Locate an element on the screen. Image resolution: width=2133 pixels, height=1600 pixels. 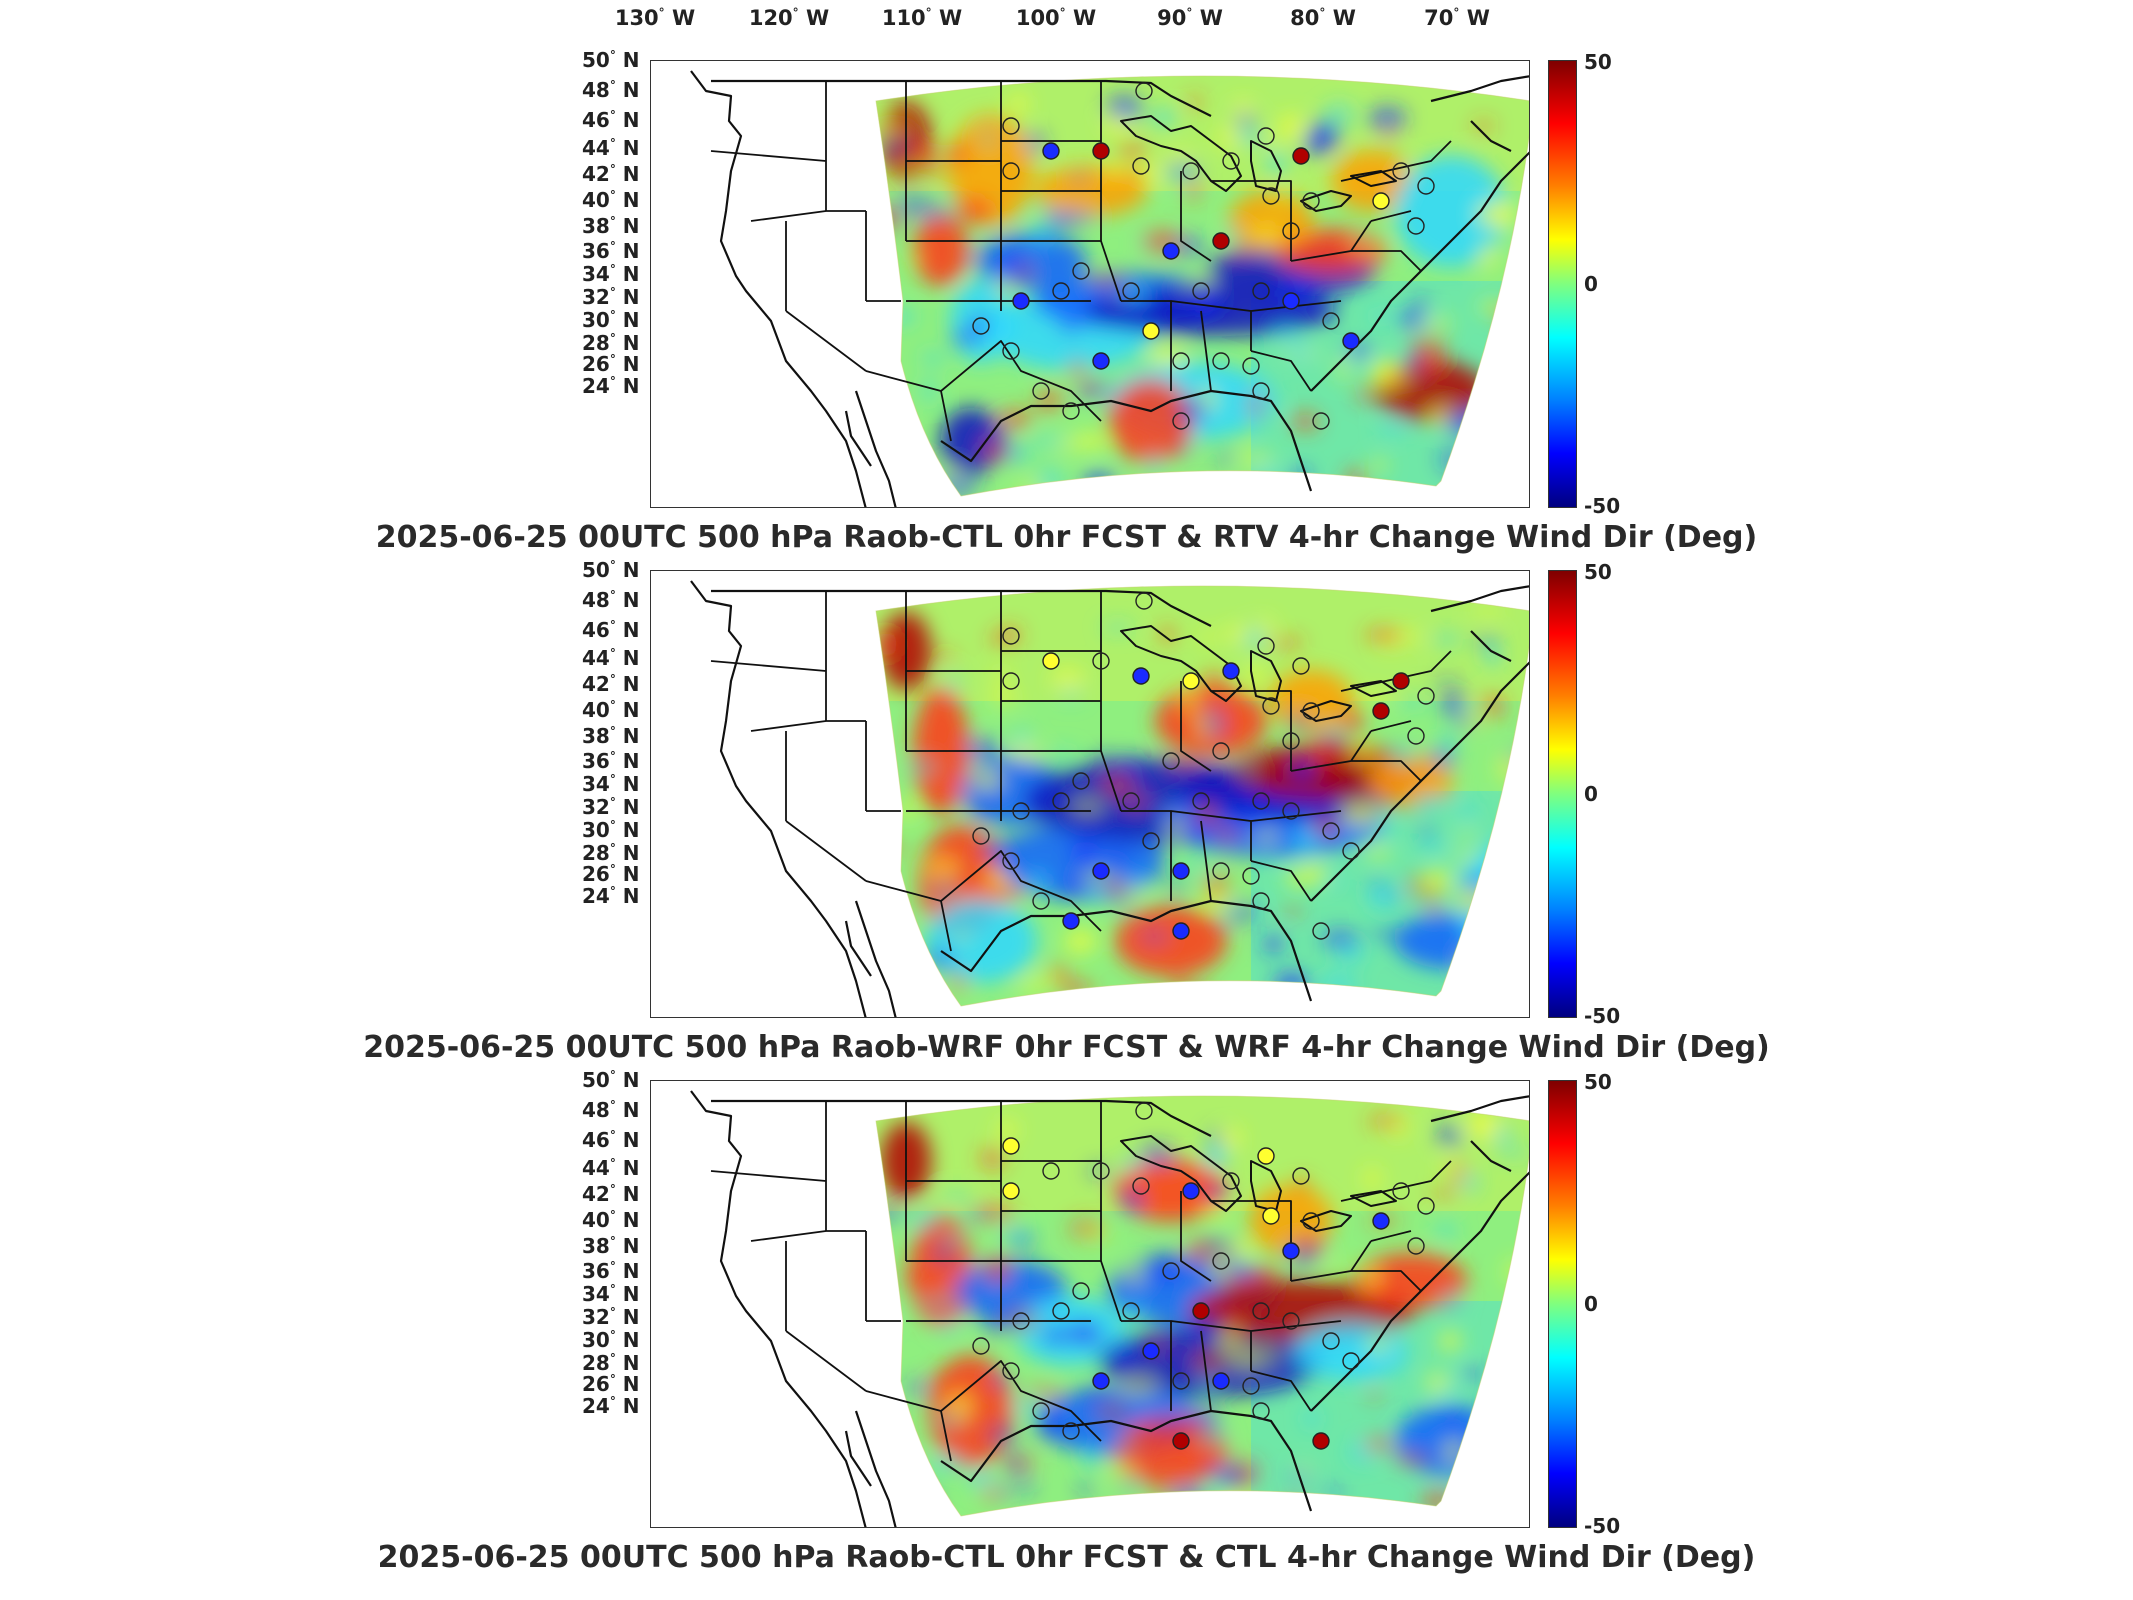
state-borders is located at coordinates (1081, 1281).